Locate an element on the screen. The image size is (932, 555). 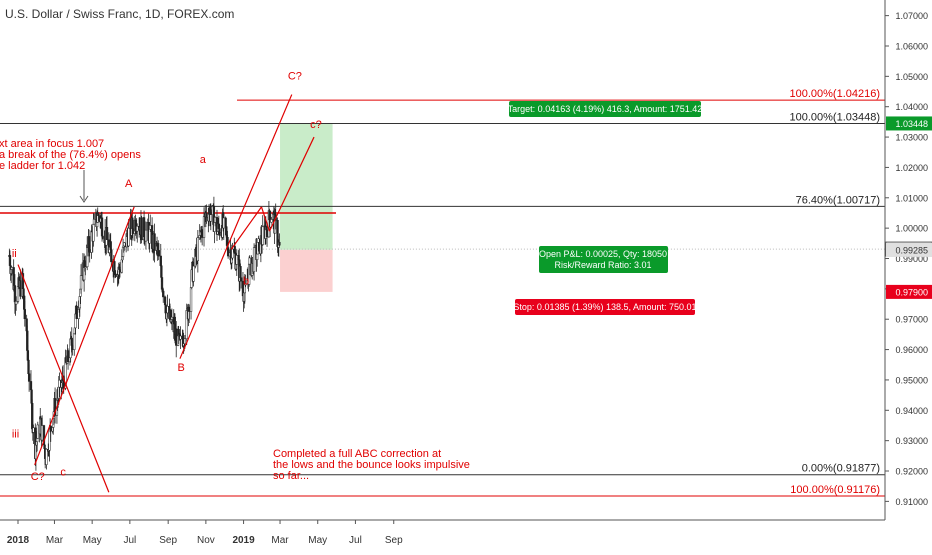
pnl-label-bg is located at coordinates (603, 259).